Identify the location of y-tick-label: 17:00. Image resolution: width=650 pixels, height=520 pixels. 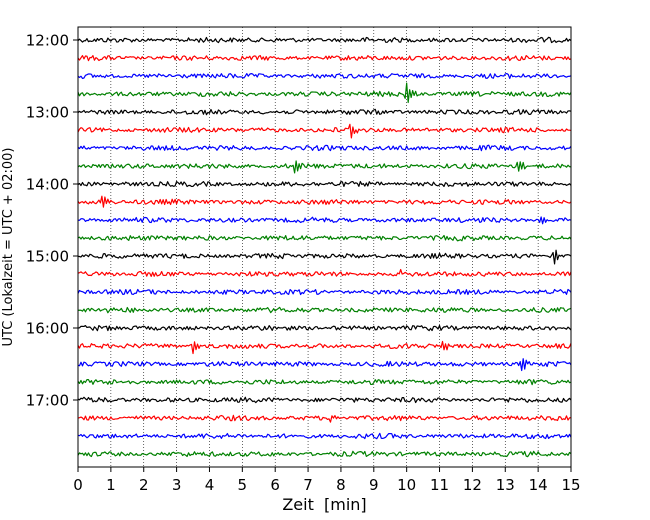
(47, 401).